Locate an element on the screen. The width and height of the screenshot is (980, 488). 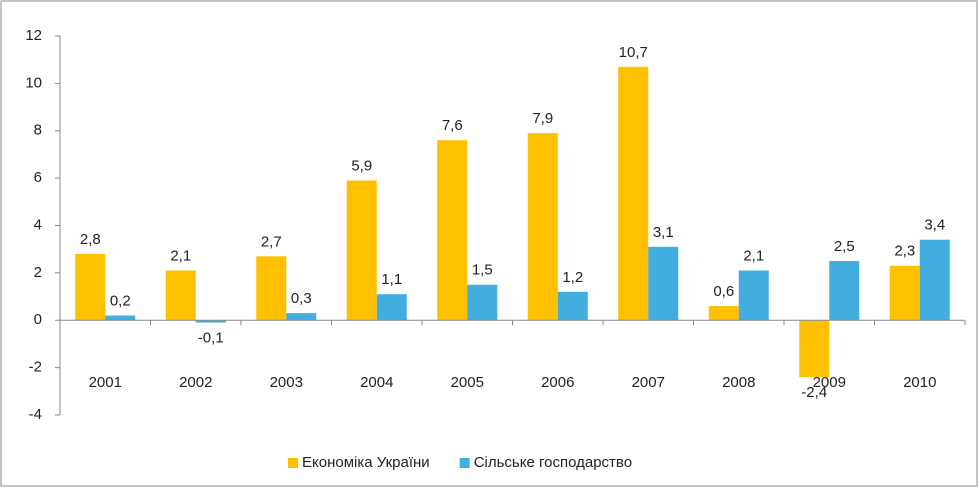
y-tick-label: 10 is located at coordinates (33, 82).